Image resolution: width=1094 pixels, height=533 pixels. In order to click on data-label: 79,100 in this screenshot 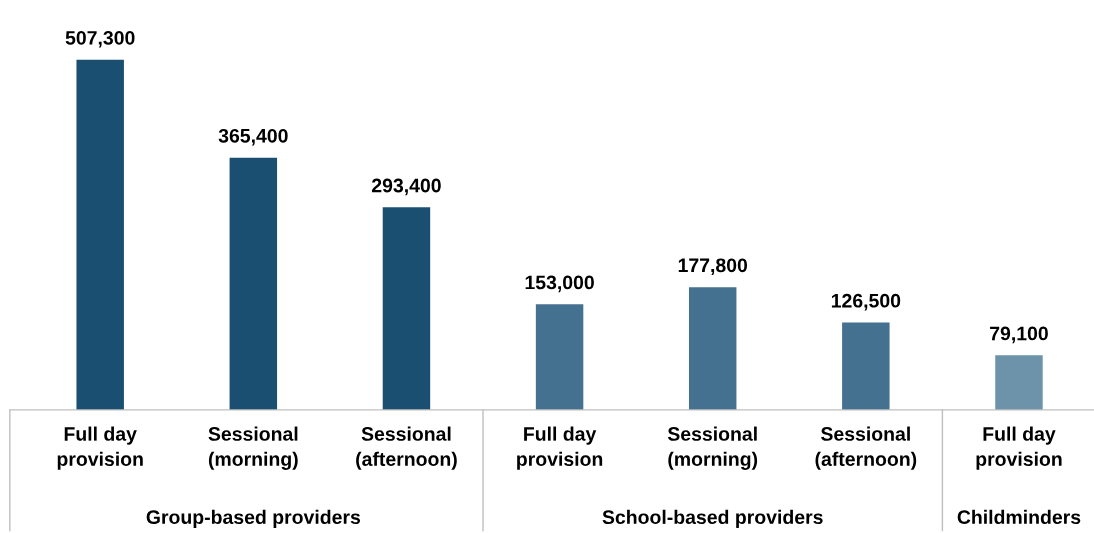, I will do `click(1019, 335)`.